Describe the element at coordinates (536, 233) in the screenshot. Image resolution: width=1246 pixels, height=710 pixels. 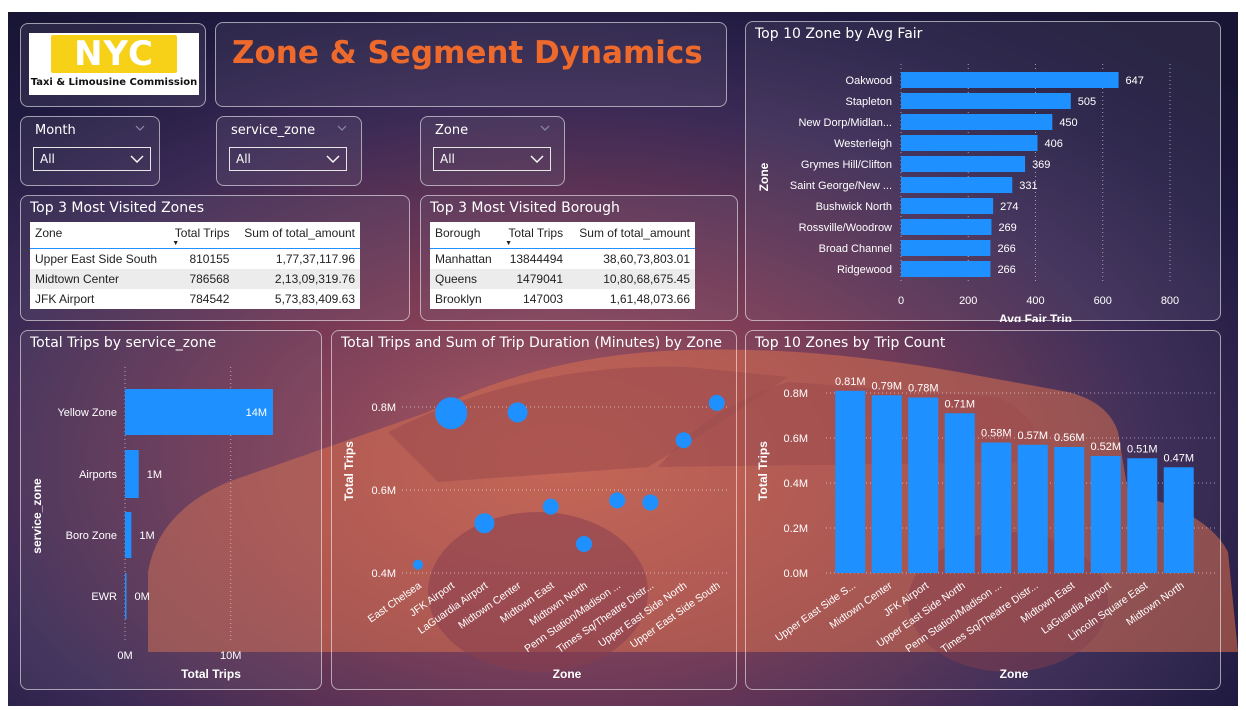
I see `header-label: Total Trips` at that location.